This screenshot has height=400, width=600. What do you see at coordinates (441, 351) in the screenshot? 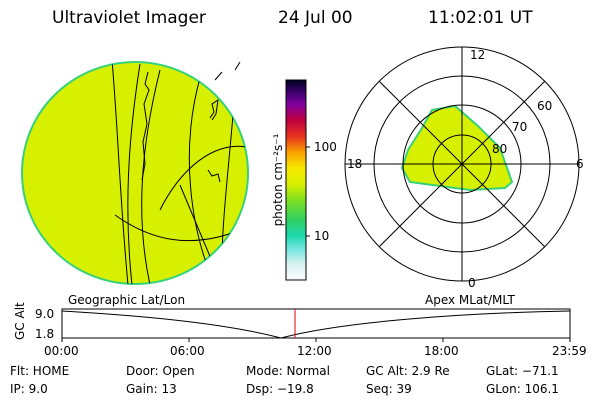
I see `altitude-xtick: 18:00` at bounding box center [441, 351].